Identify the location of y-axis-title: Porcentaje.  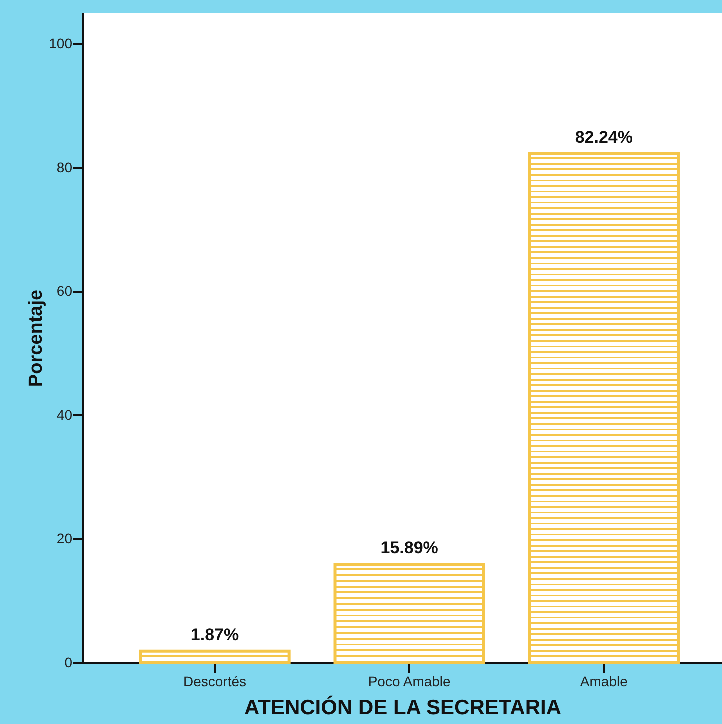
(37, 339).